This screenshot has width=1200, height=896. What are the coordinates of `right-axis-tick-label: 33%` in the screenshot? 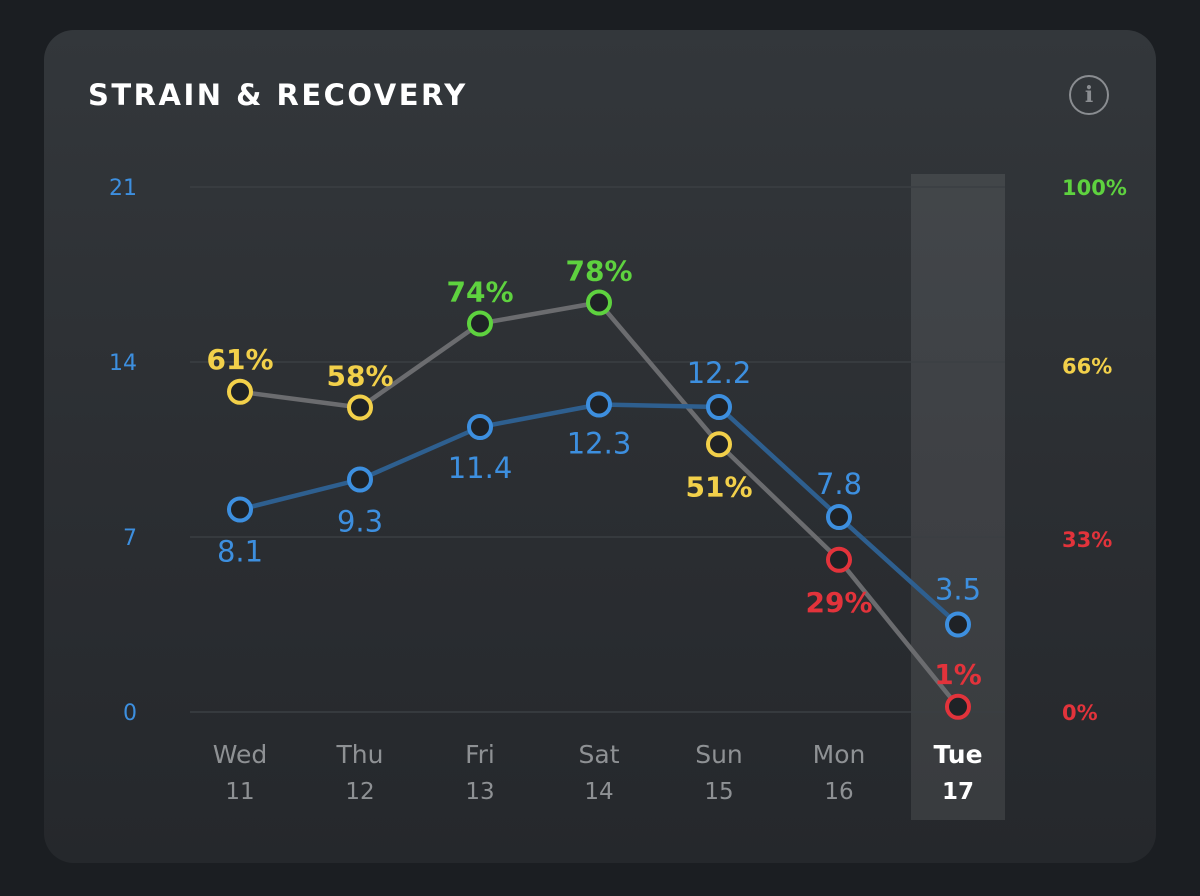 It's located at (1087, 540).